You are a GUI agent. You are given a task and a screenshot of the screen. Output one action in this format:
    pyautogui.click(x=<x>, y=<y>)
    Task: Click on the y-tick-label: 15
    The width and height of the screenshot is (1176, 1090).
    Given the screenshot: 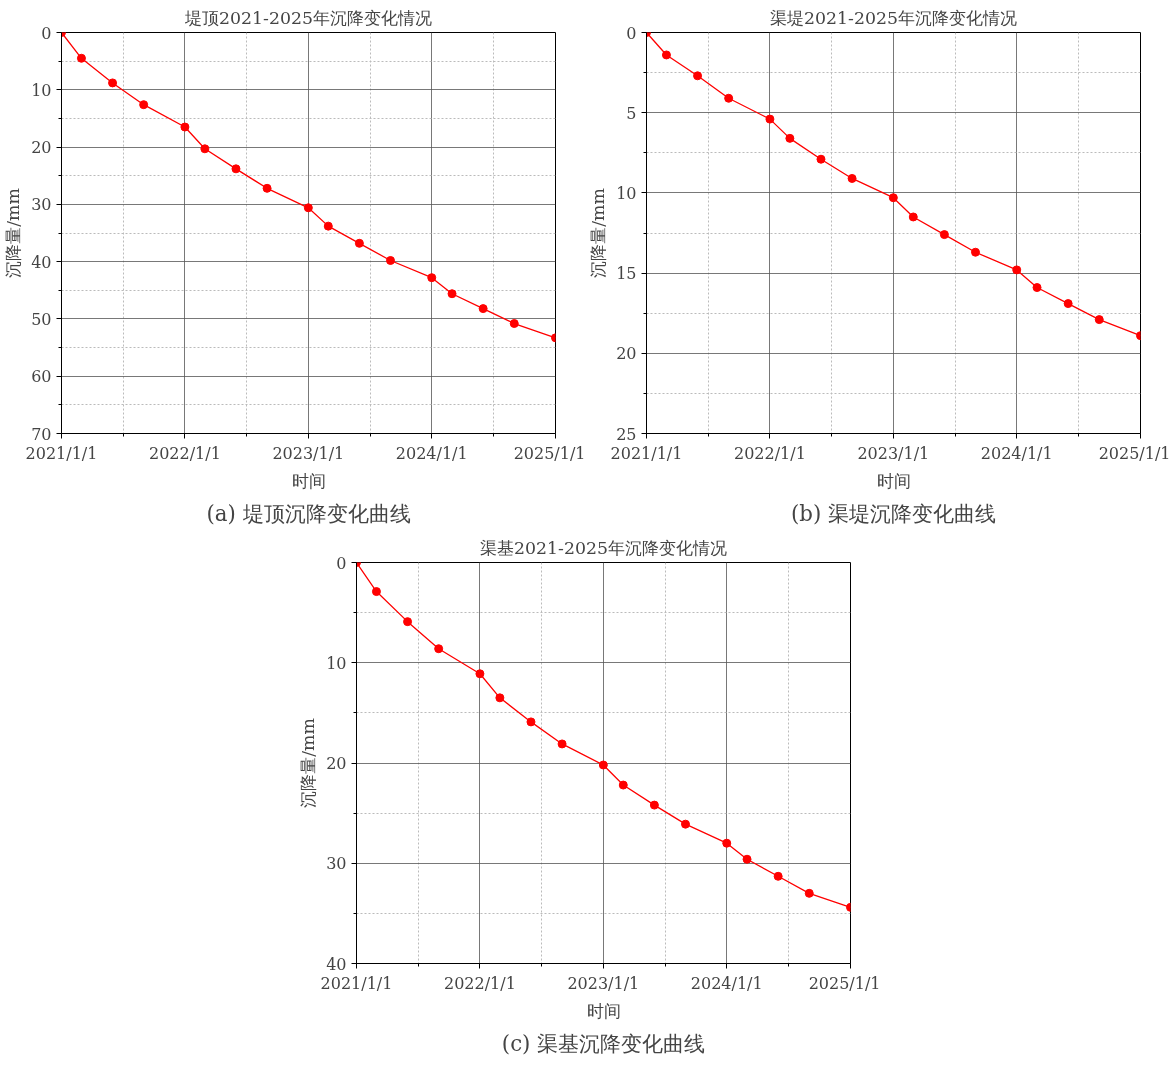 What is the action you would take?
    pyautogui.click(x=626, y=274)
    